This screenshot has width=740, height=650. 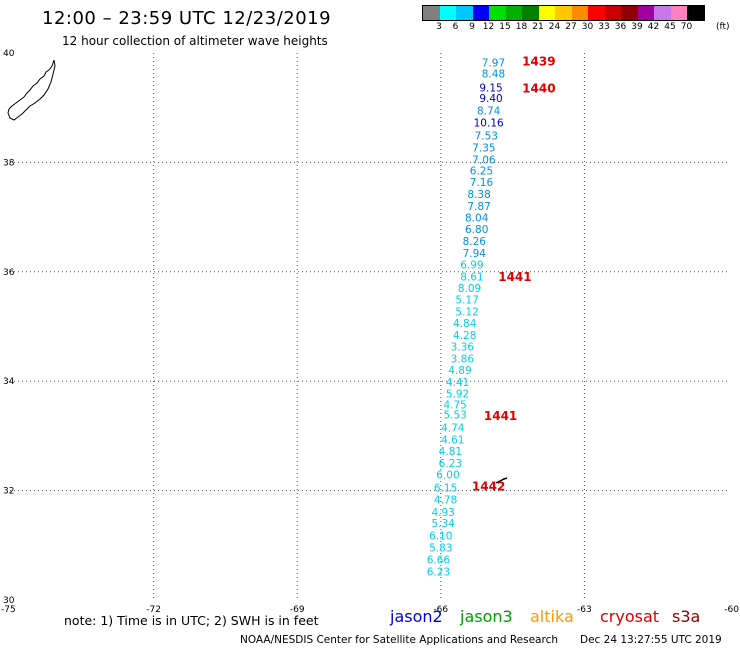 What do you see at coordinates (9, 382) in the screenshot?
I see `y-tick-label: 34` at bounding box center [9, 382].